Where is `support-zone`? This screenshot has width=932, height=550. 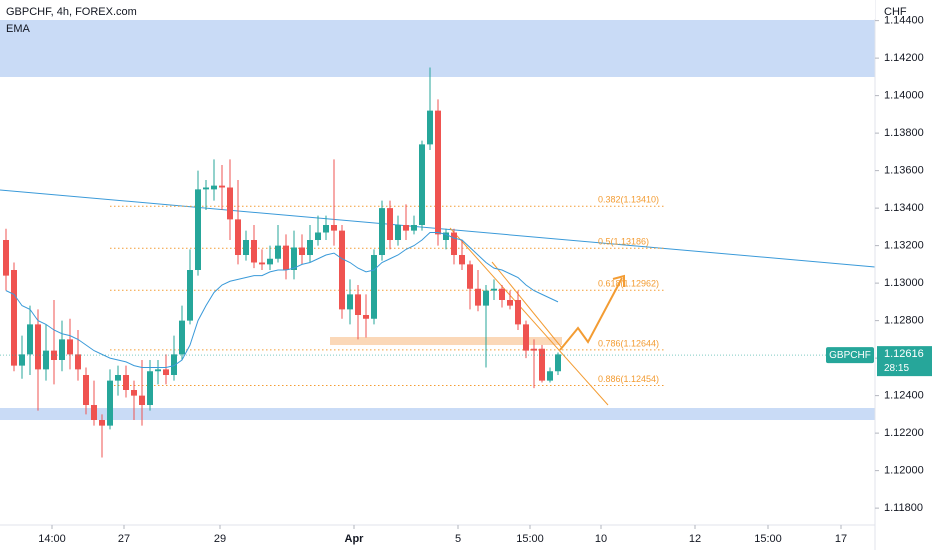
support-zone is located at coordinates (437, 414).